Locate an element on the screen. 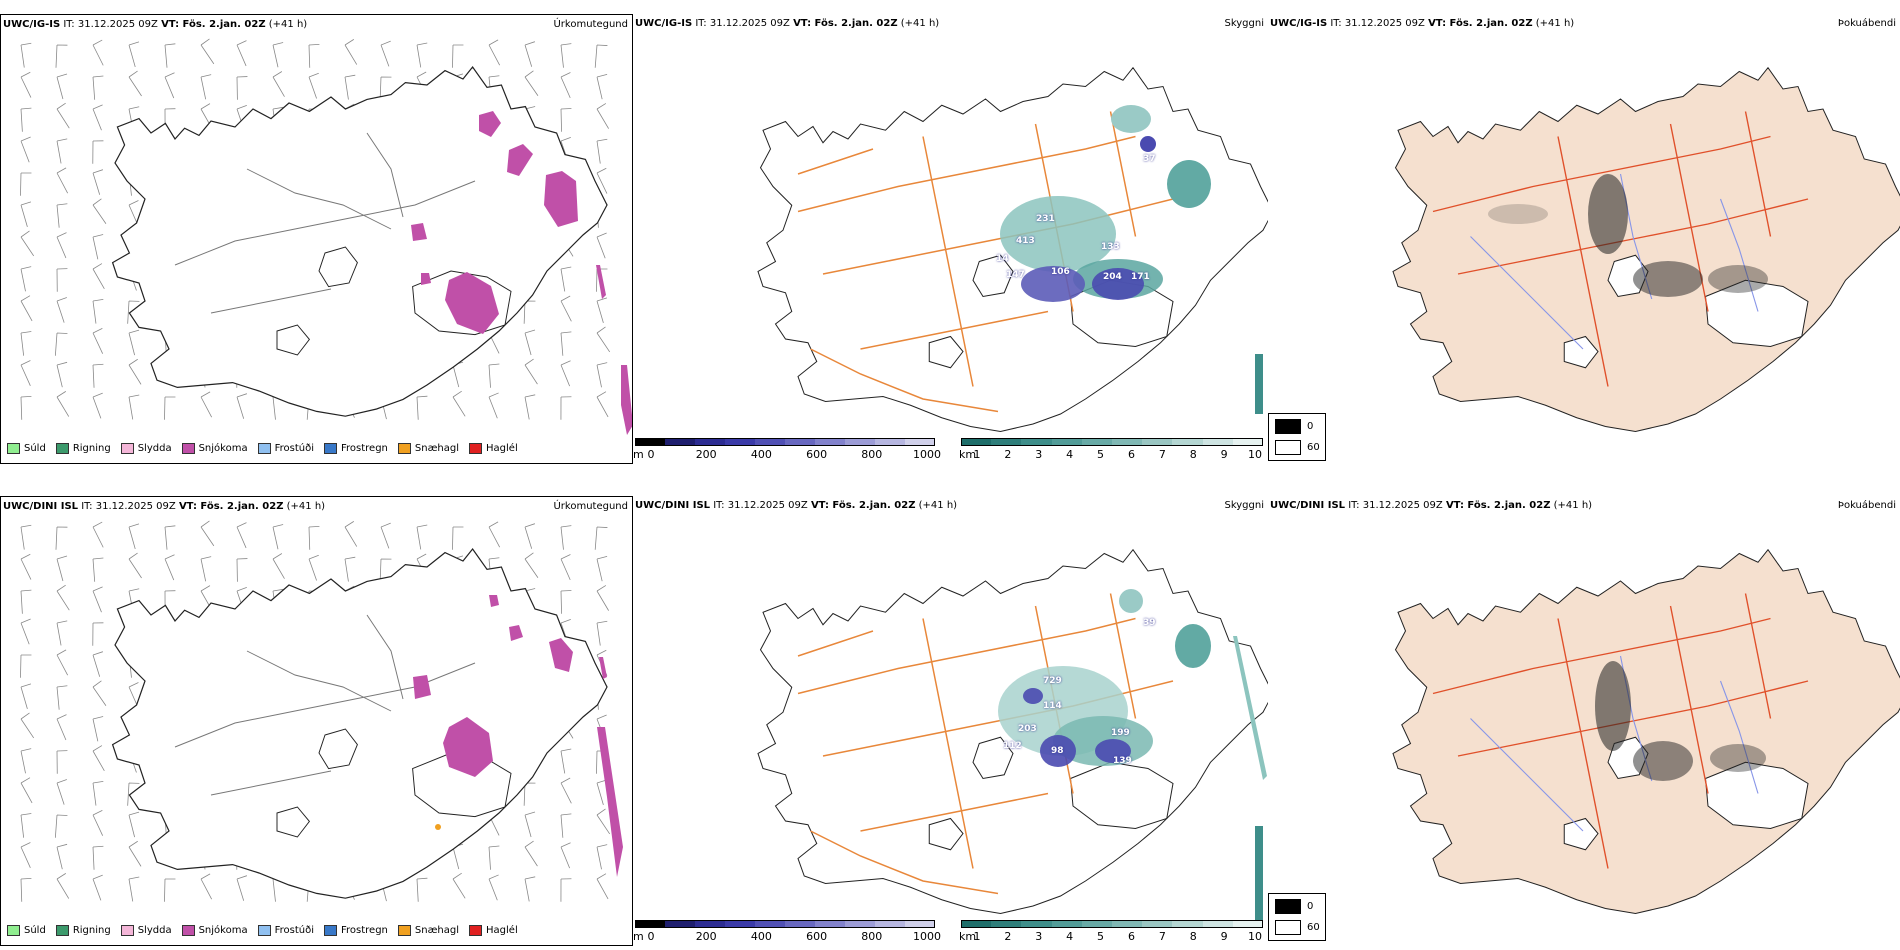 The height and width of the screenshot is (950, 1900). ceiling-value-label: 204 is located at coordinates (1112, 277).